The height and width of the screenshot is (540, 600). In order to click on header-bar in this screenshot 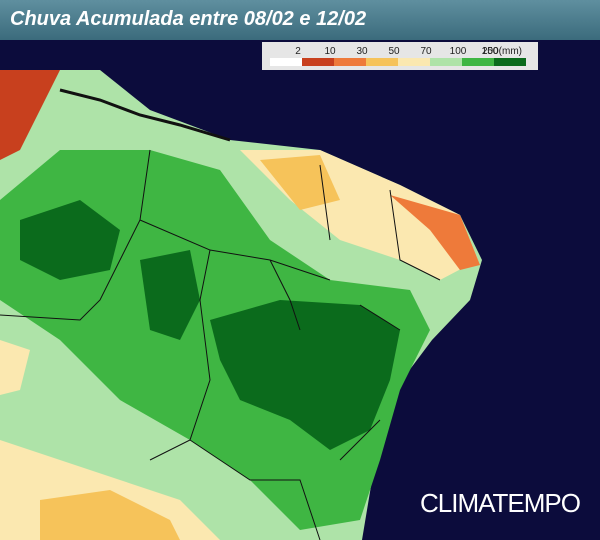, I will do `click(300, 20)`.